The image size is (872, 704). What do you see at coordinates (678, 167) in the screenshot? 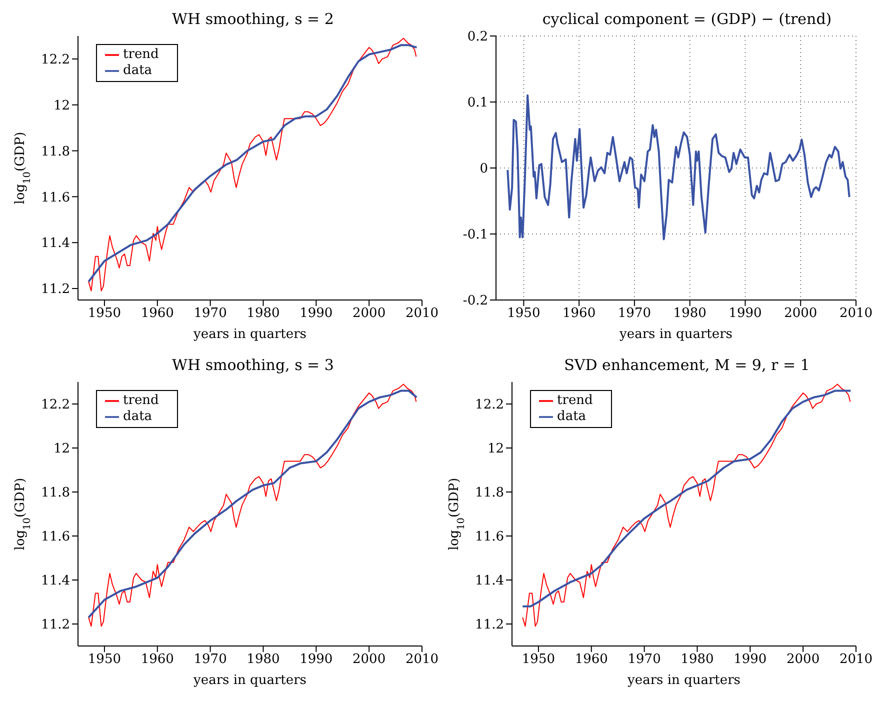
I see `line-series` at bounding box center [678, 167].